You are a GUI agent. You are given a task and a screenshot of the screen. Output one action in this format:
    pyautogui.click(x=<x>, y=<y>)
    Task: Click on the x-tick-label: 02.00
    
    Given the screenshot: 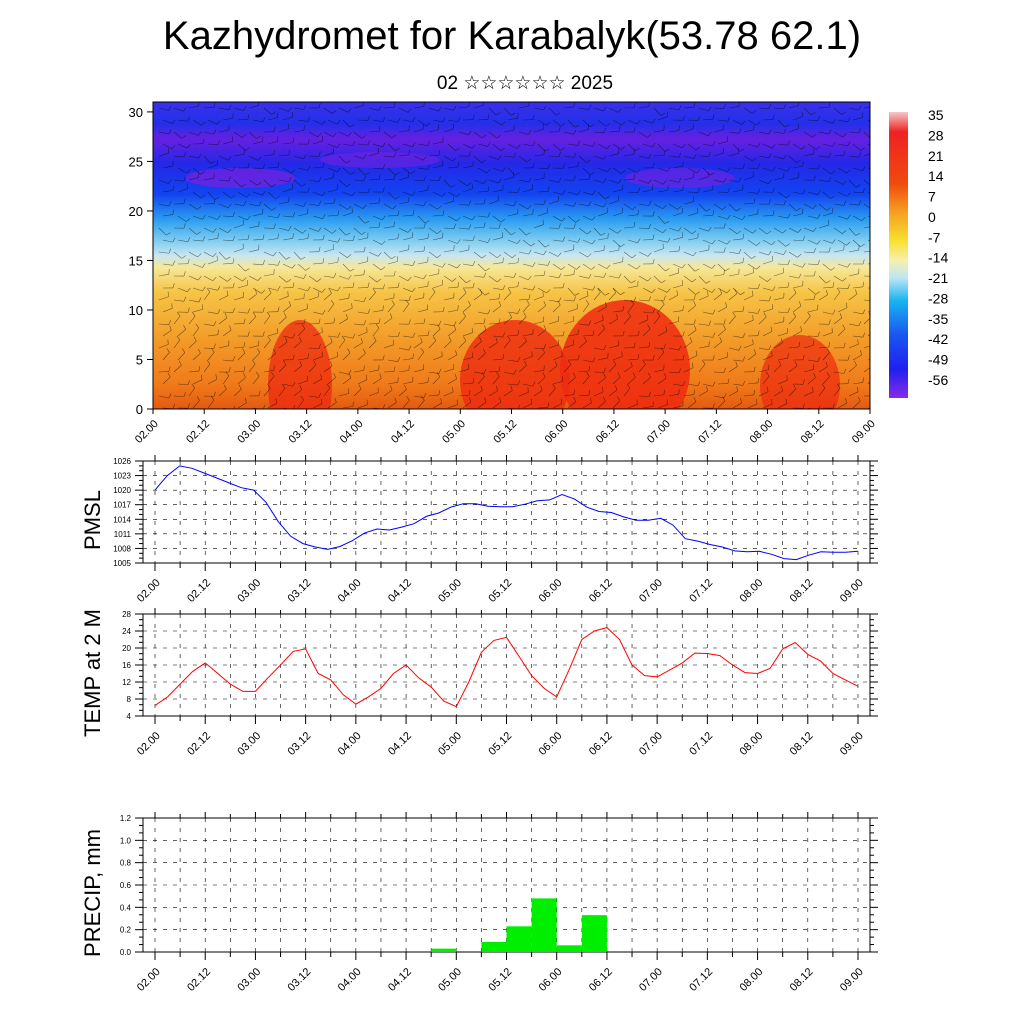 What is the action you would take?
    pyautogui.click(x=149, y=980)
    